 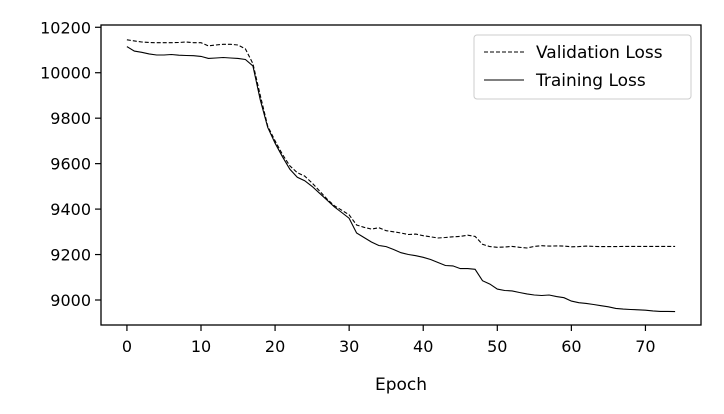 What do you see at coordinates (70, 118) in the screenshot?
I see `y-tick-label: 9800` at bounding box center [70, 118].